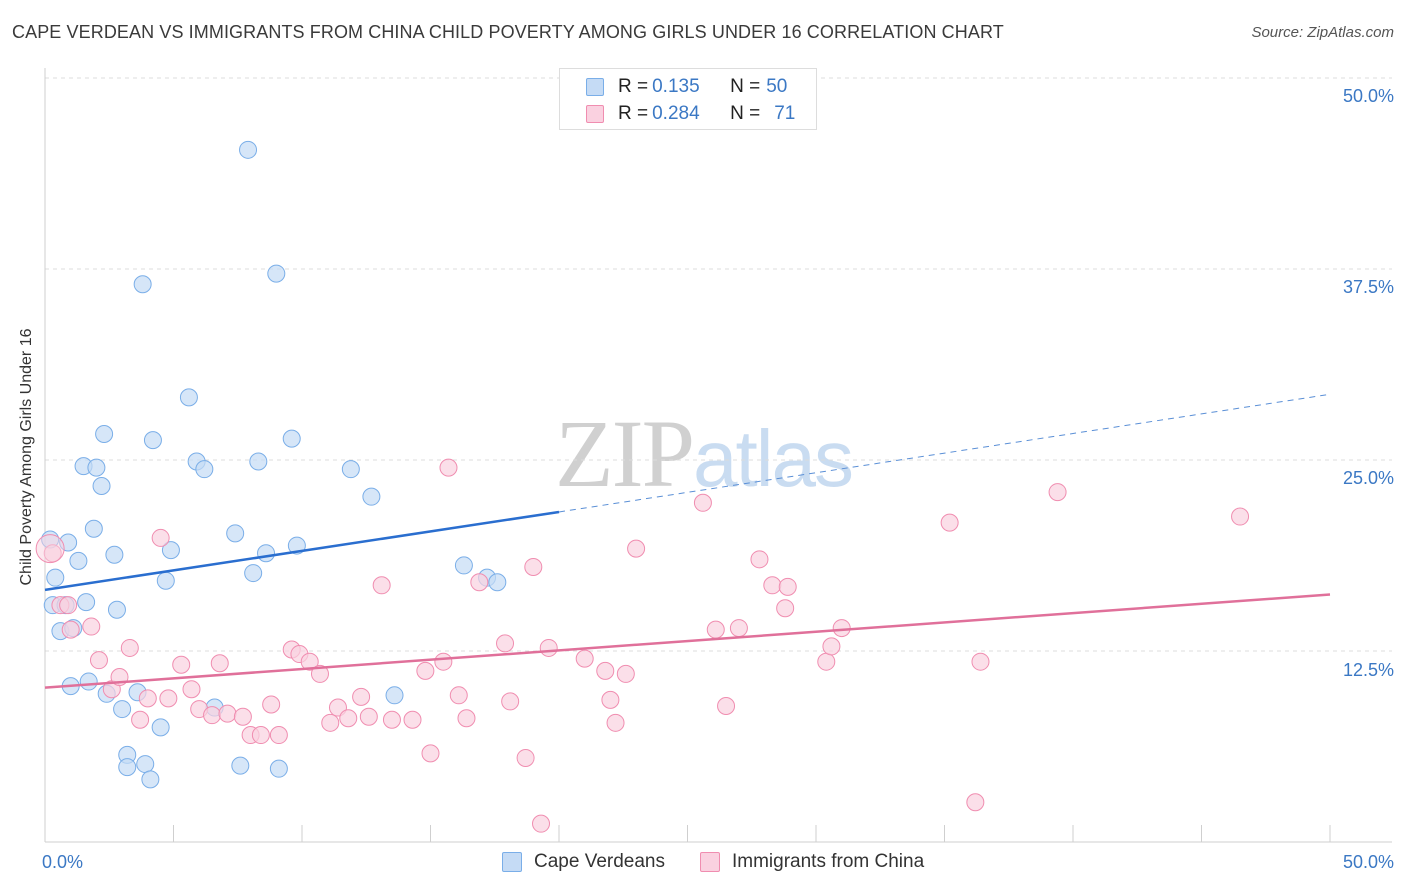  What do you see at coordinates (812, 862) in the screenshot?
I see `legend-item-immigrants-china: Immigrants from China` at bounding box center [812, 862].